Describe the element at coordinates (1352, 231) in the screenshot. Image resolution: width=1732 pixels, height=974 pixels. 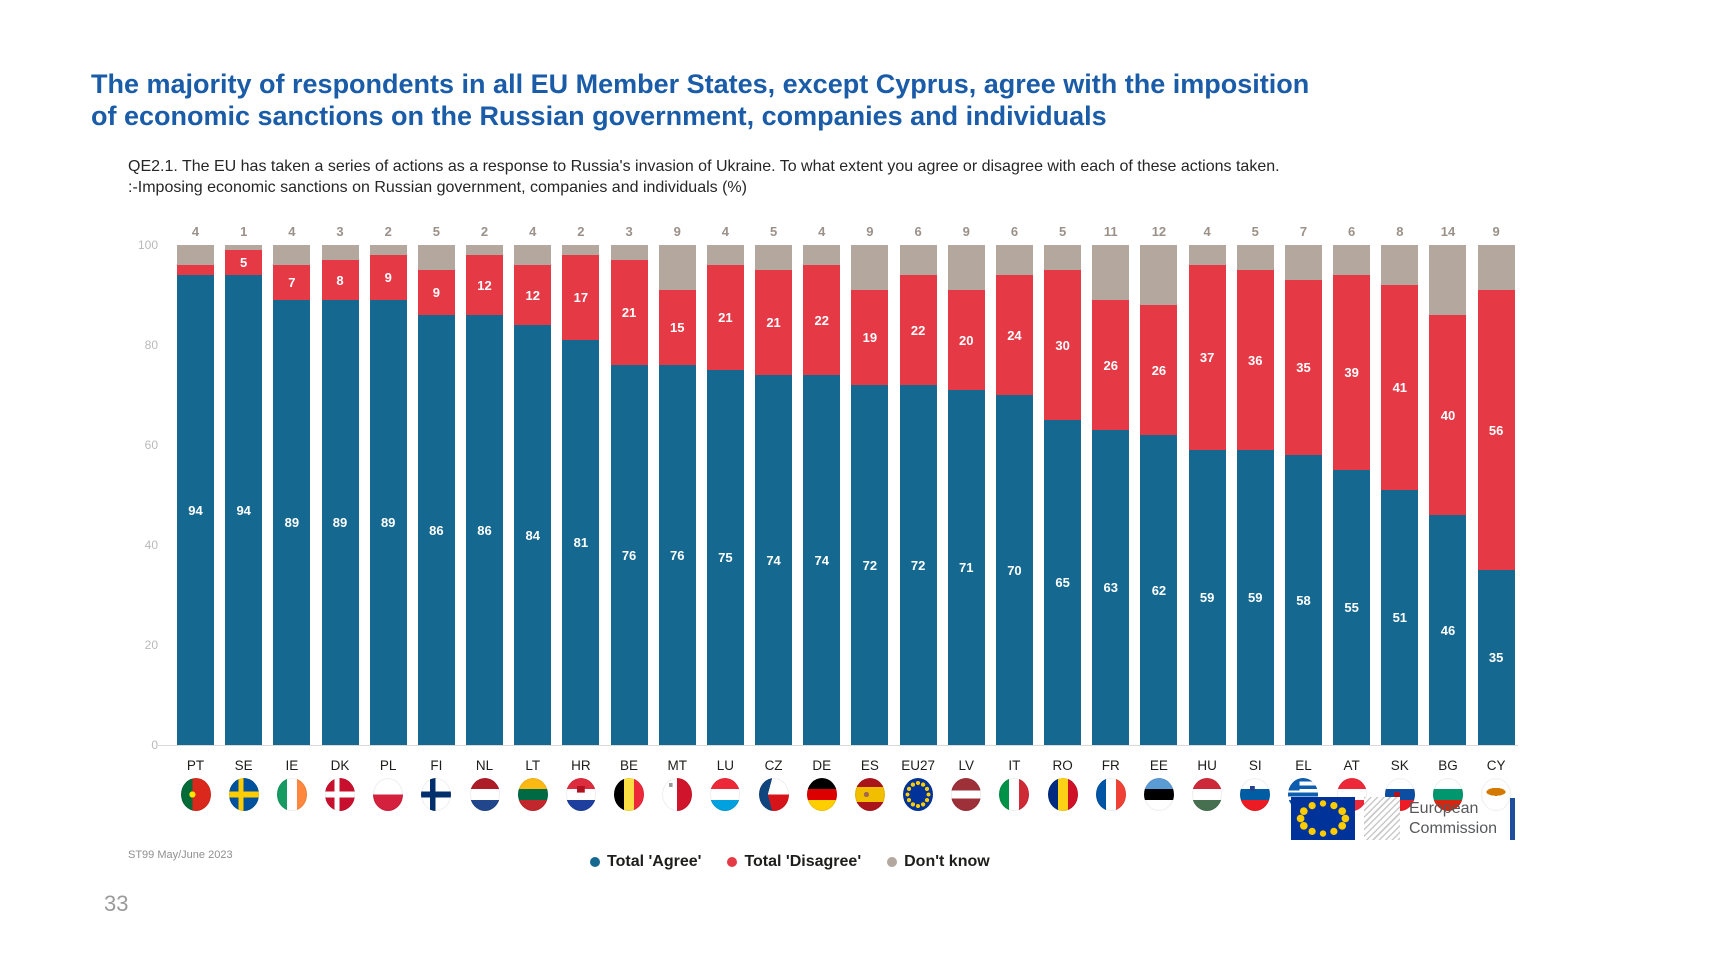
I see `dont-know-value-label: 6` at that location.